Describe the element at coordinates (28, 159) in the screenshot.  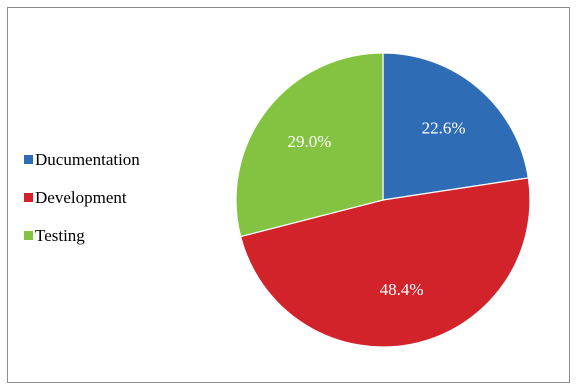
I see `legend-swatch-documentation` at that location.